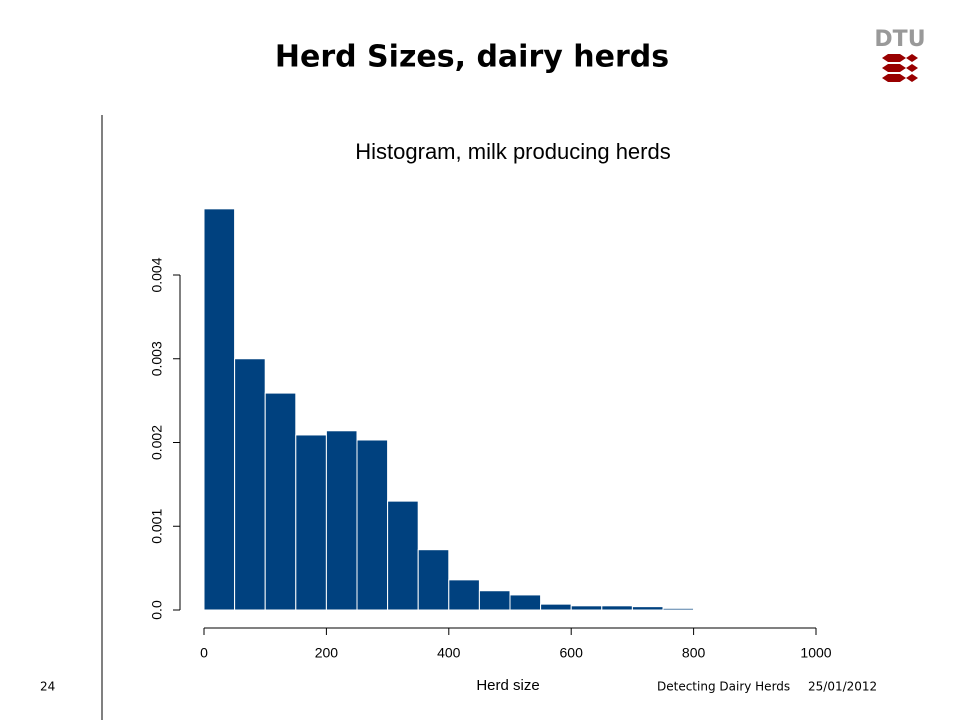  Describe the element at coordinates (572, 653) in the screenshot. I see `x-tick-label: 600` at that location.